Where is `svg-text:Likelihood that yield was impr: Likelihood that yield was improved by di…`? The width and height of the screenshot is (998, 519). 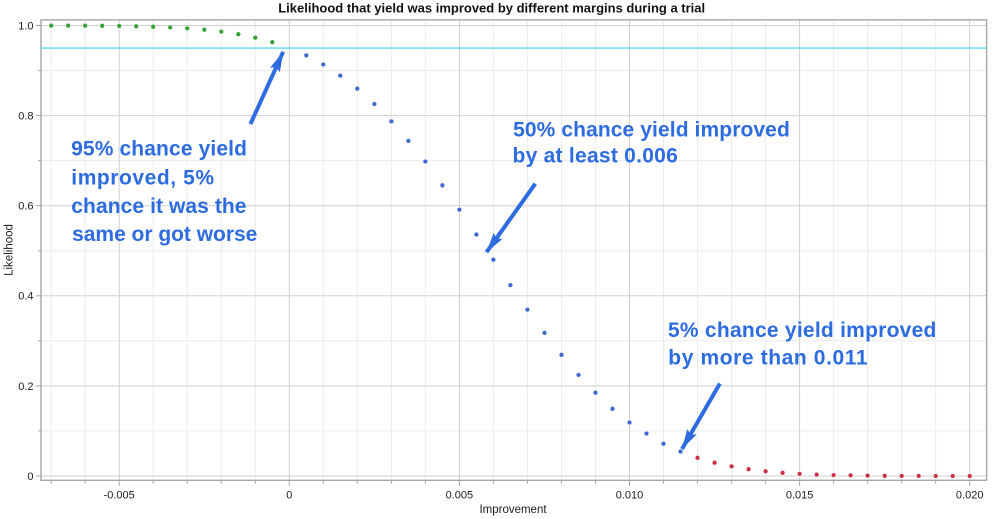
svg-text:Likelihood that yield was impr: Likelihood that yield was improved by di… is located at coordinates (491, 7).